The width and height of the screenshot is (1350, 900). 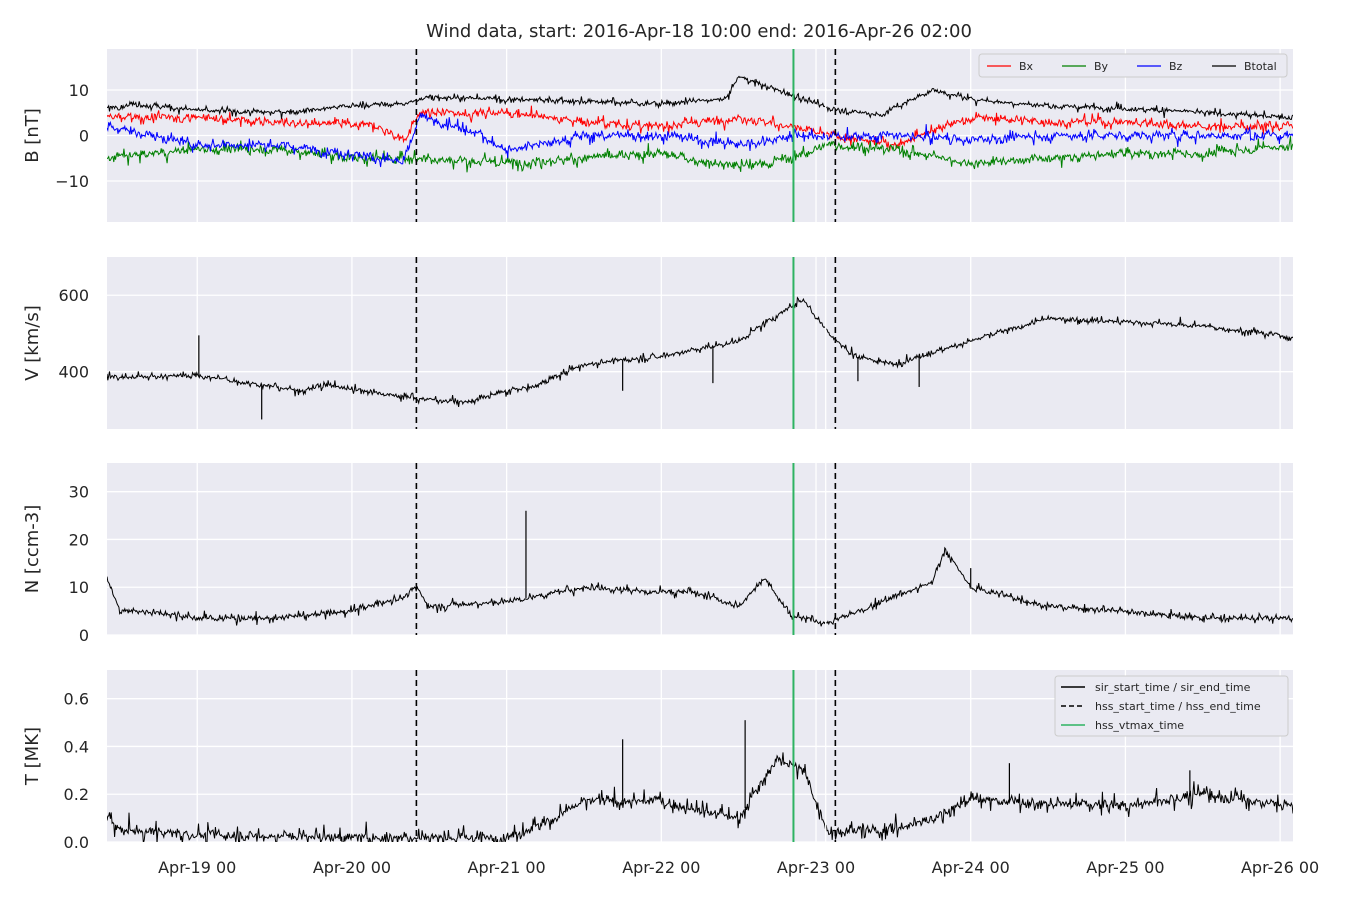 What do you see at coordinates (72, 181) in the screenshot?
I see `y-tick-label: −10` at bounding box center [72, 181].